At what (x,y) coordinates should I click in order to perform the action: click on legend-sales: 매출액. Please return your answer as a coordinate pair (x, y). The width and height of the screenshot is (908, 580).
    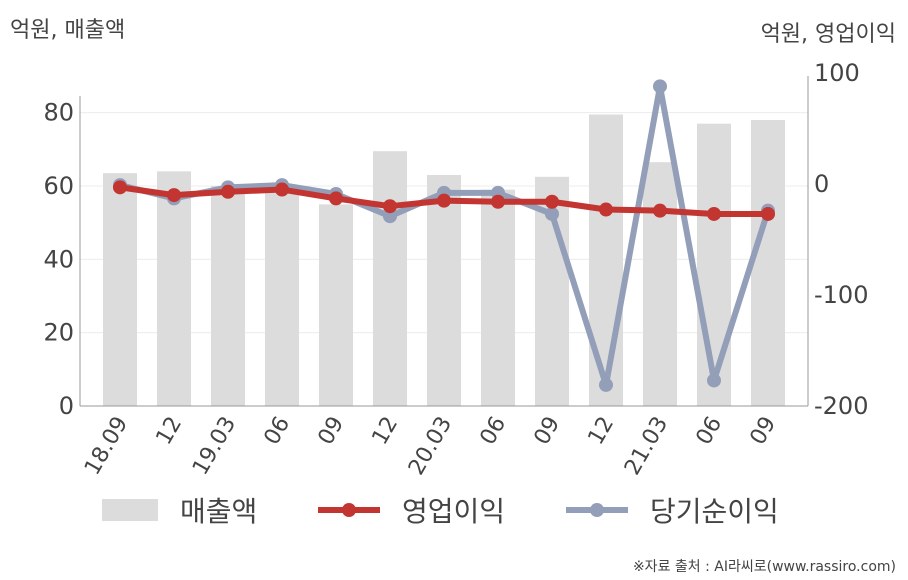
    Looking at the image, I should click on (179, 510).